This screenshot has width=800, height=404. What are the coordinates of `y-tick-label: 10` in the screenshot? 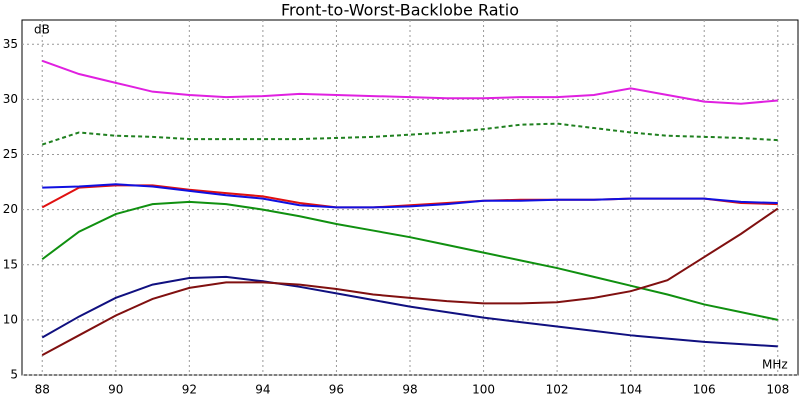 It's located at (10, 319).